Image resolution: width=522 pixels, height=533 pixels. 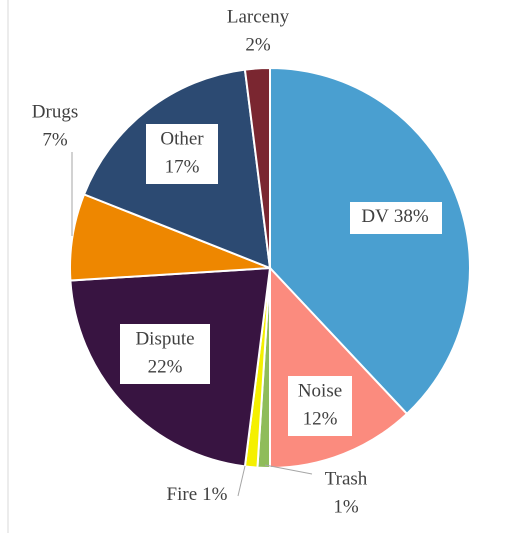 I want to click on category-label: Fire, so click(x=182, y=494).